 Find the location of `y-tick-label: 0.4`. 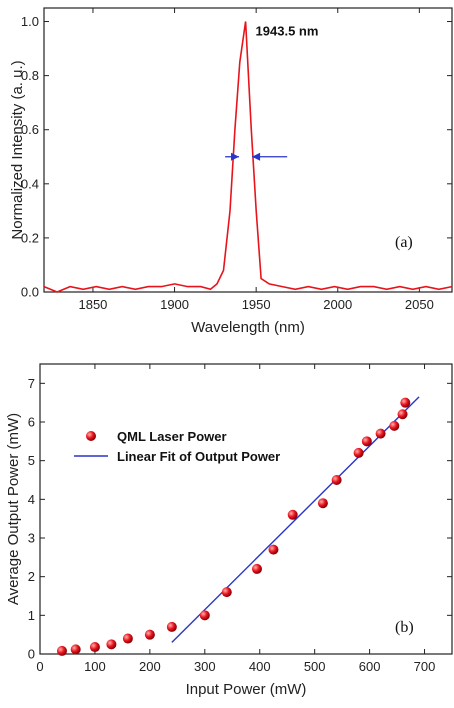

y-tick-label: 0.4 is located at coordinates (30, 183).